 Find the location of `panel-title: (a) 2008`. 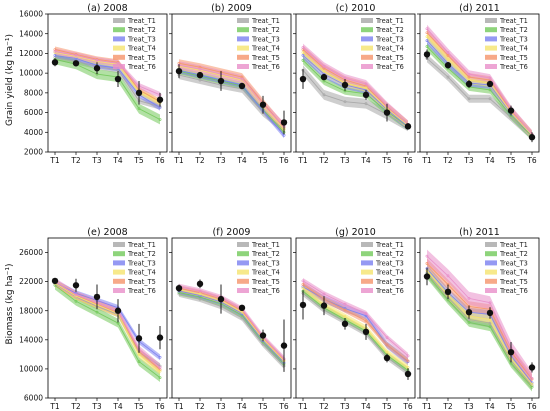

panel-title: (a) 2008 is located at coordinates (107, 8).